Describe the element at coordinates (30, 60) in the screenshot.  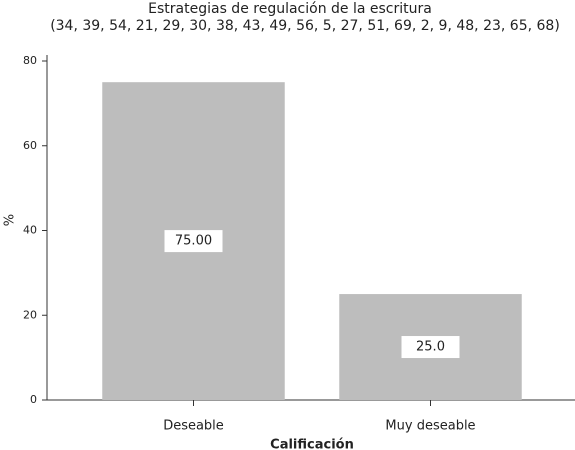
I see `y-tick-label: 80` at that location.